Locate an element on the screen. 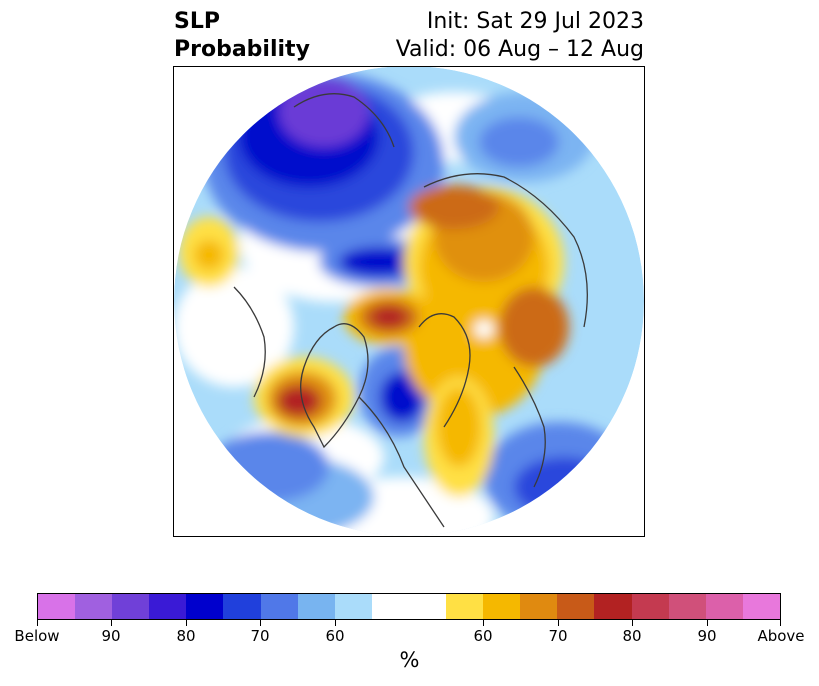 The width and height of the screenshot is (819, 686). colorbar is located at coordinates (409, 606).